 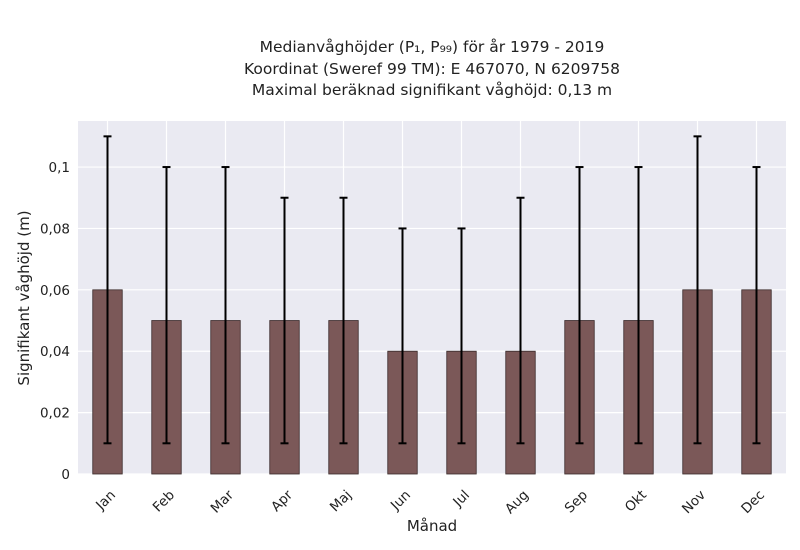 What do you see at coordinates (517, 502) in the screenshot?
I see `x-tick-label: Aug` at bounding box center [517, 502].